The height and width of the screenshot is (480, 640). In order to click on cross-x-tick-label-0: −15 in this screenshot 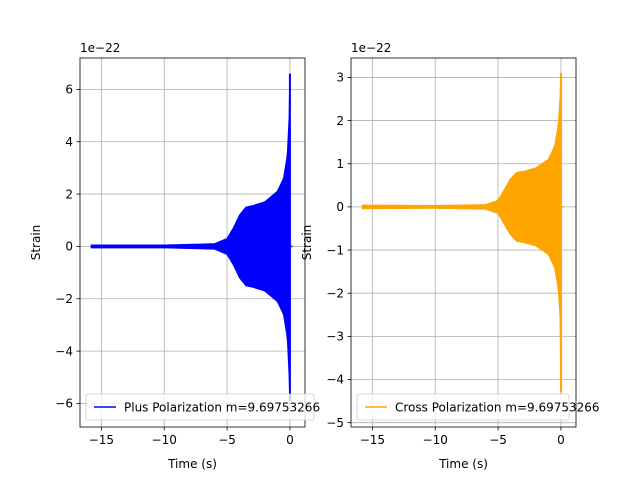, I will do `click(372, 440)`.